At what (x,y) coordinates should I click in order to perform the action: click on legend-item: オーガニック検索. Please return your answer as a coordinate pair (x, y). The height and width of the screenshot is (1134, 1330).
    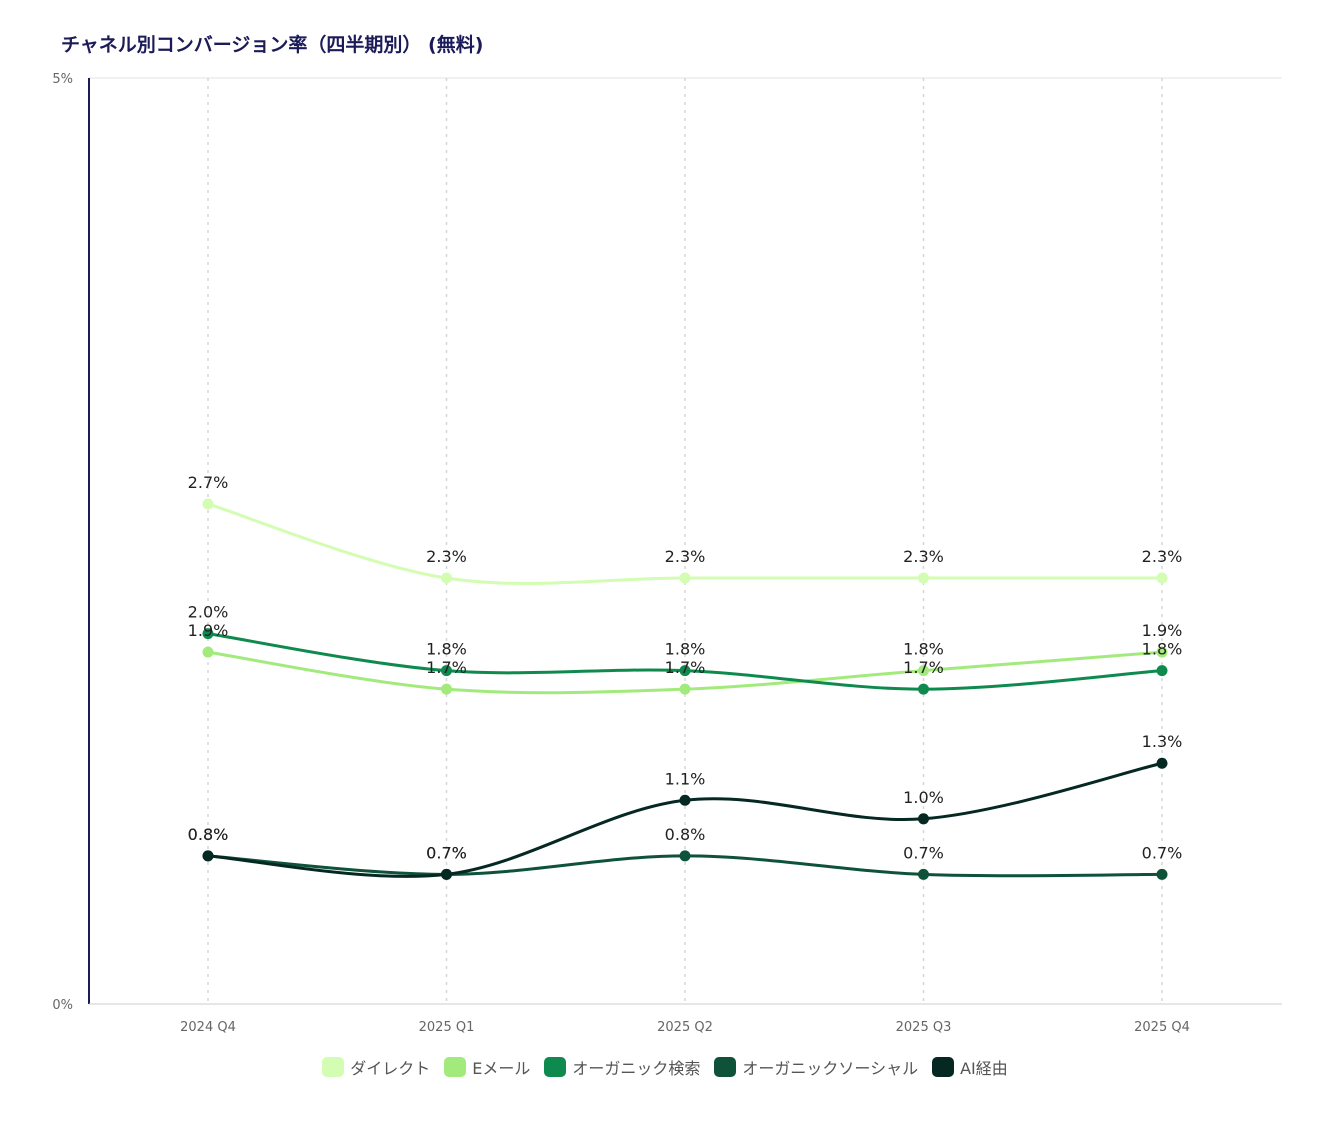
    Looking at the image, I should click on (622, 1067).